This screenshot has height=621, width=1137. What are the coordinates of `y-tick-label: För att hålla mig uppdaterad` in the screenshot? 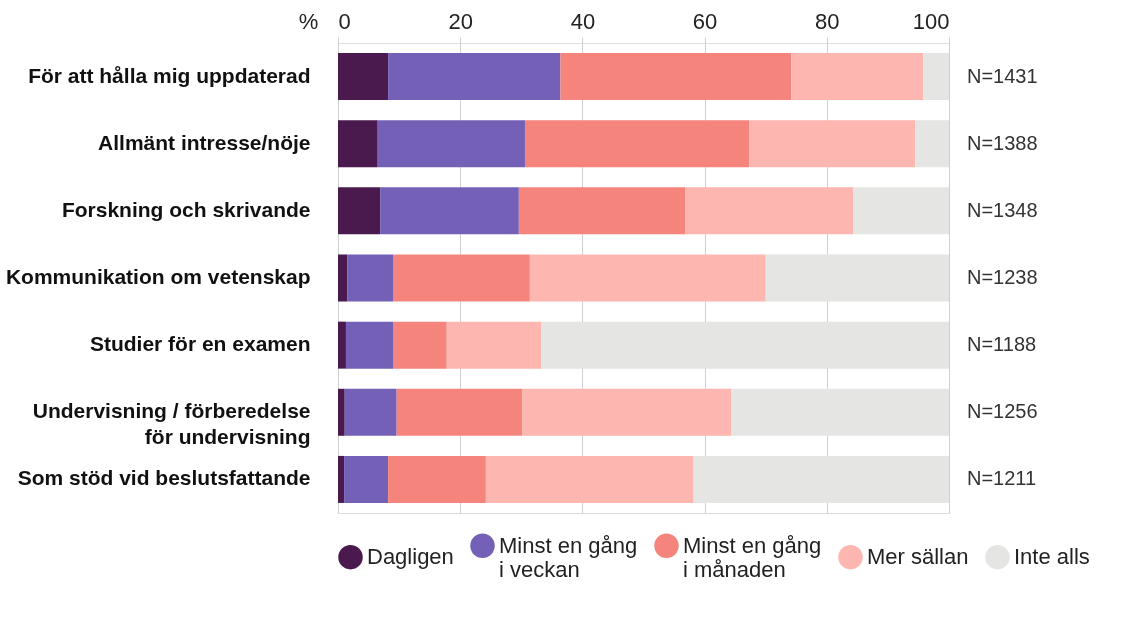 It's located at (169, 75).